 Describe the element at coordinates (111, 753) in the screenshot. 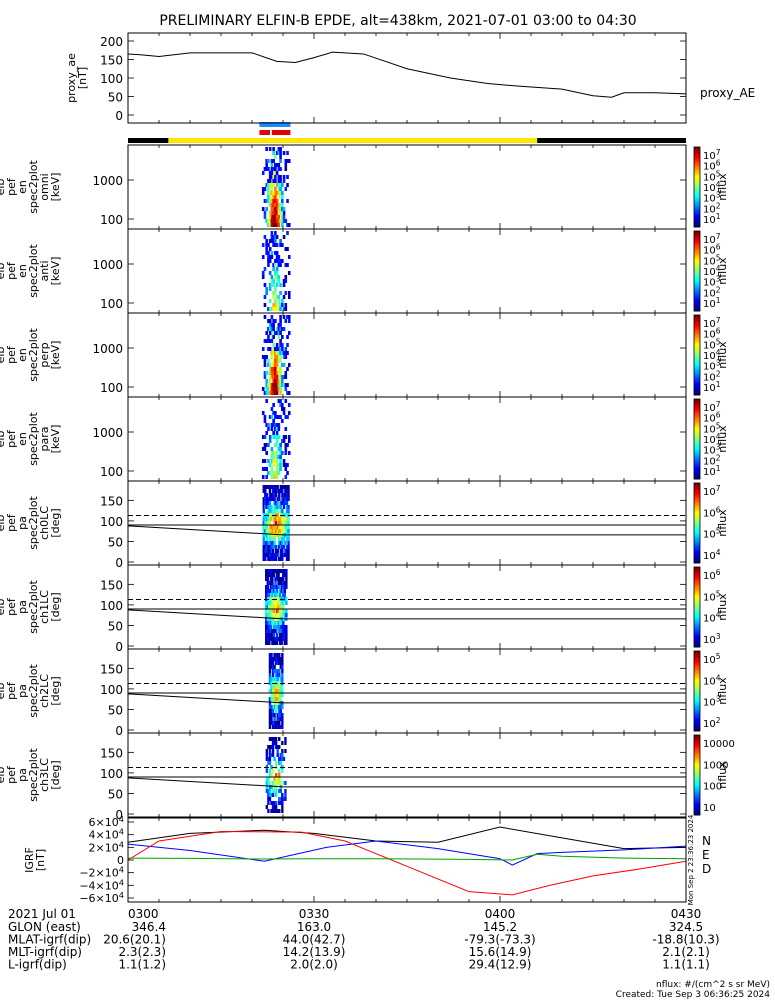

I see `pitch-angle-tick-label: 150` at that location.